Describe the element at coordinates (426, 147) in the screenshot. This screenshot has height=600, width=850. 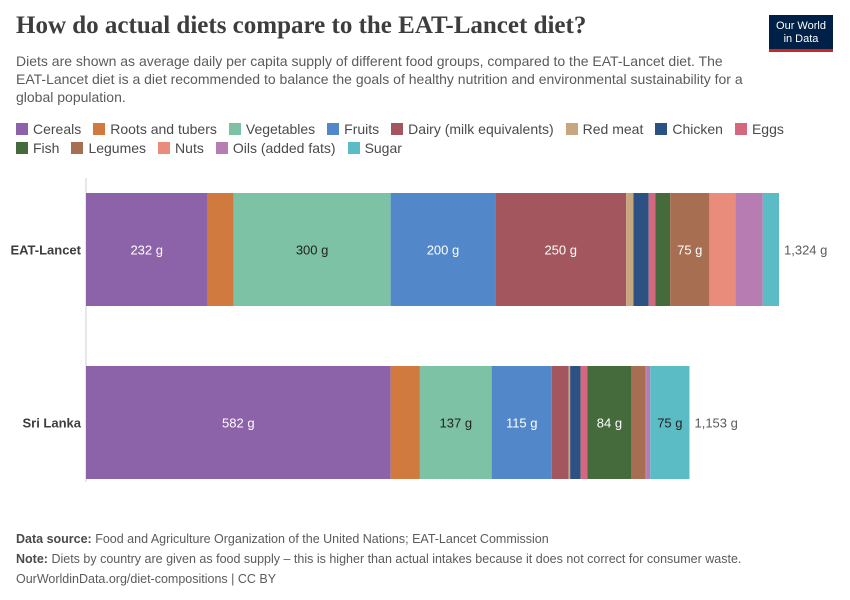
I see `legend-row: Fish Legumes Nuts Oils (added fats) Sugar` at that location.